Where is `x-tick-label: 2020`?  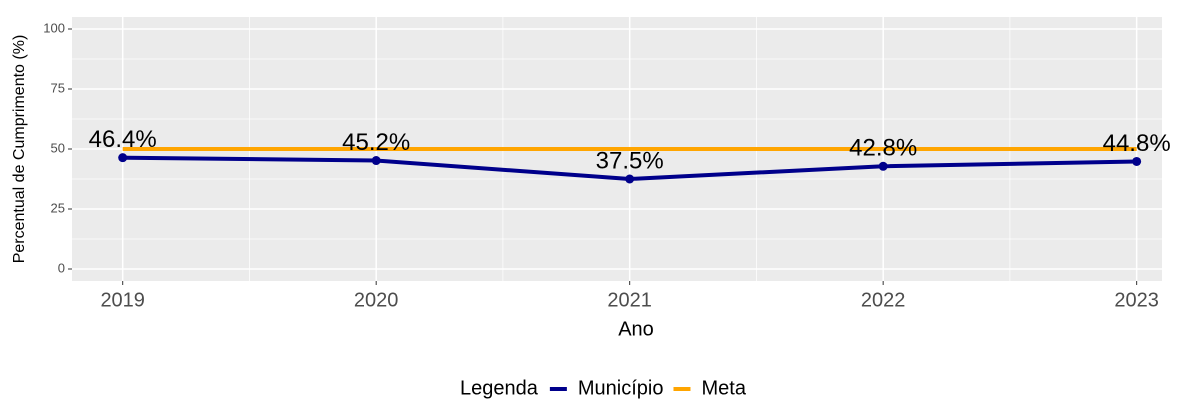
x-tick-label: 2020 is located at coordinates (376, 300).